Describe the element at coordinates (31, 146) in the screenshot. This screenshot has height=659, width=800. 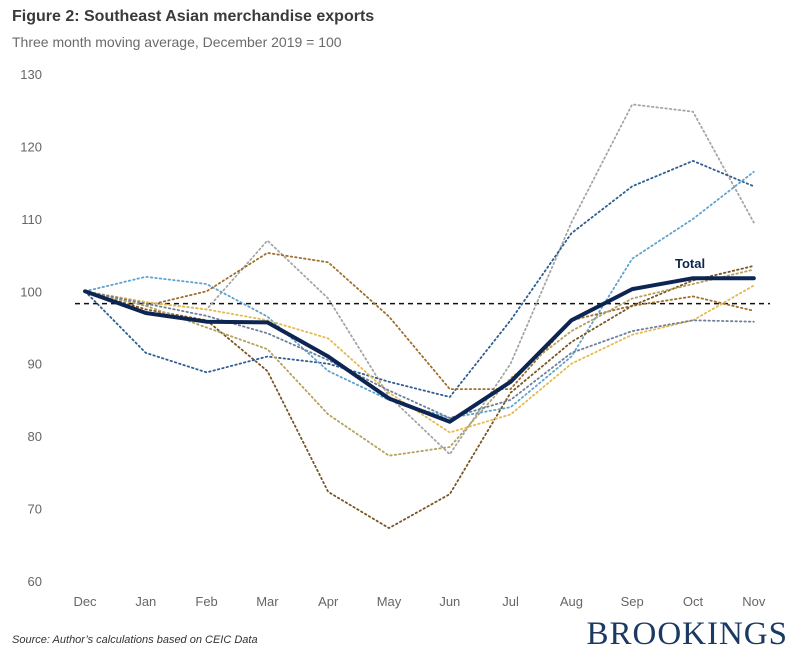
I see `y-tick-label: 120` at that location.